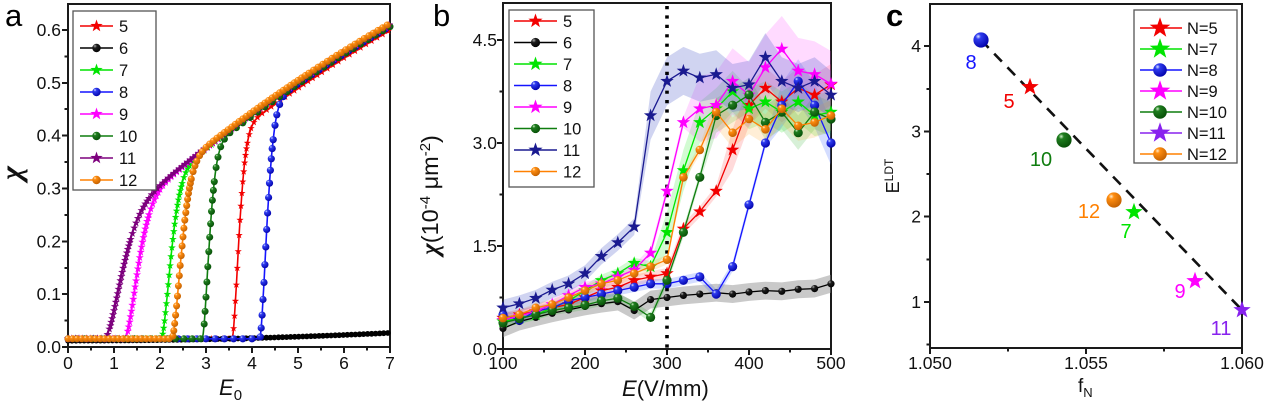 The image size is (1268, 412). What do you see at coordinates (892, 175) in the screenshot?
I see `svg-text: ELDT` at bounding box center [892, 175].